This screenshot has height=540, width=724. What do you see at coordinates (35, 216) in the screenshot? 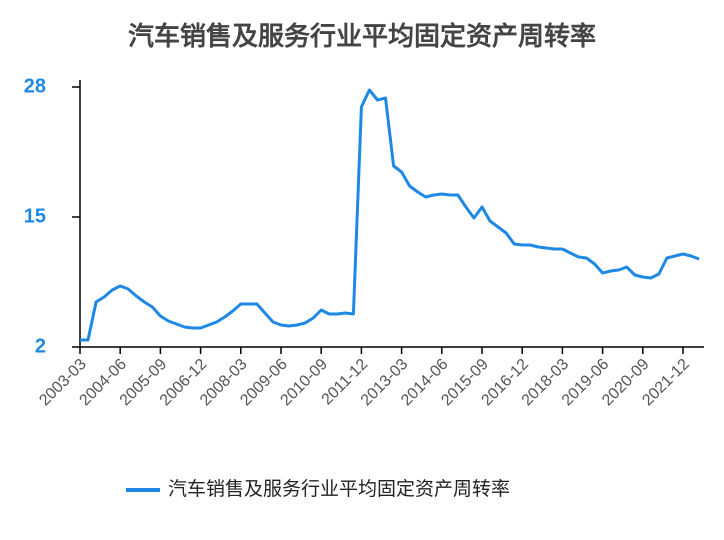
I see `y-tick-label: 15` at bounding box center [35, 216].